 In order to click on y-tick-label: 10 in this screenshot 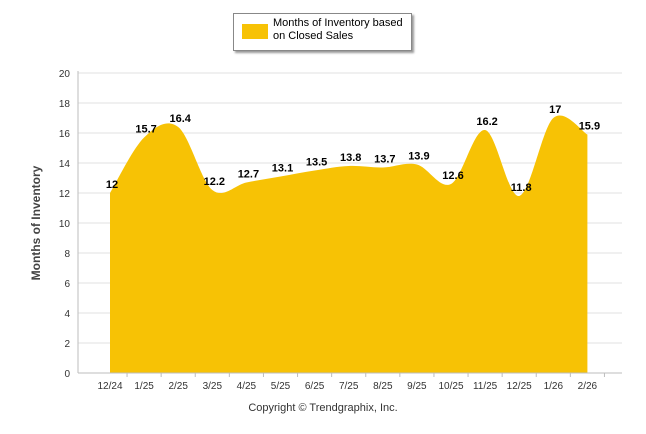, I will do `click(65, 224)`.